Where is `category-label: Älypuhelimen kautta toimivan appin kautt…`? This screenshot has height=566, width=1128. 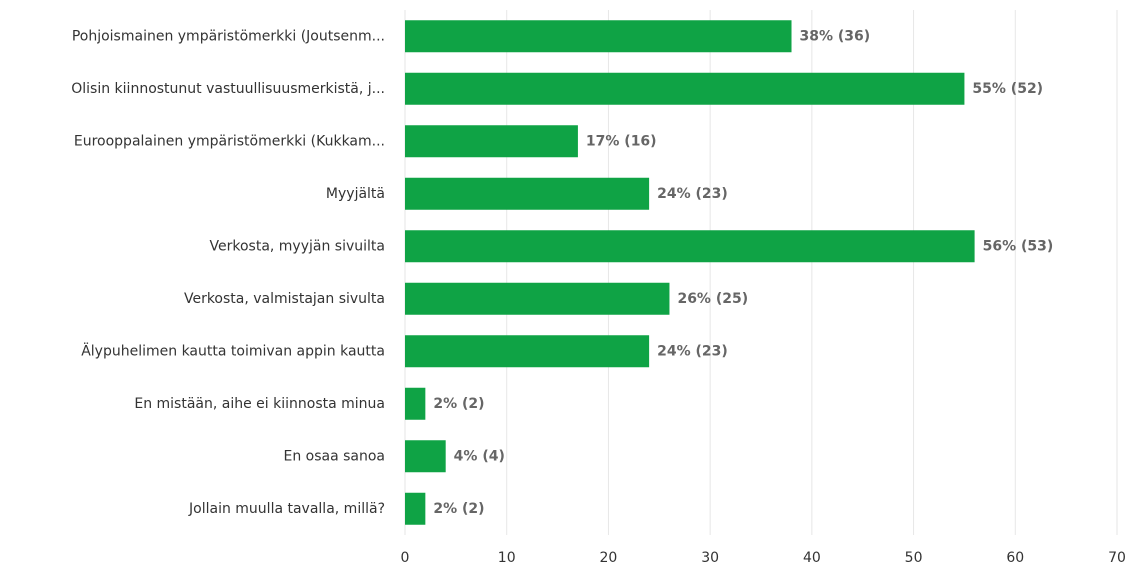
category-label: Älypuhelimen kautta toimivan appin kautt… is located at coordinates (233, 350).